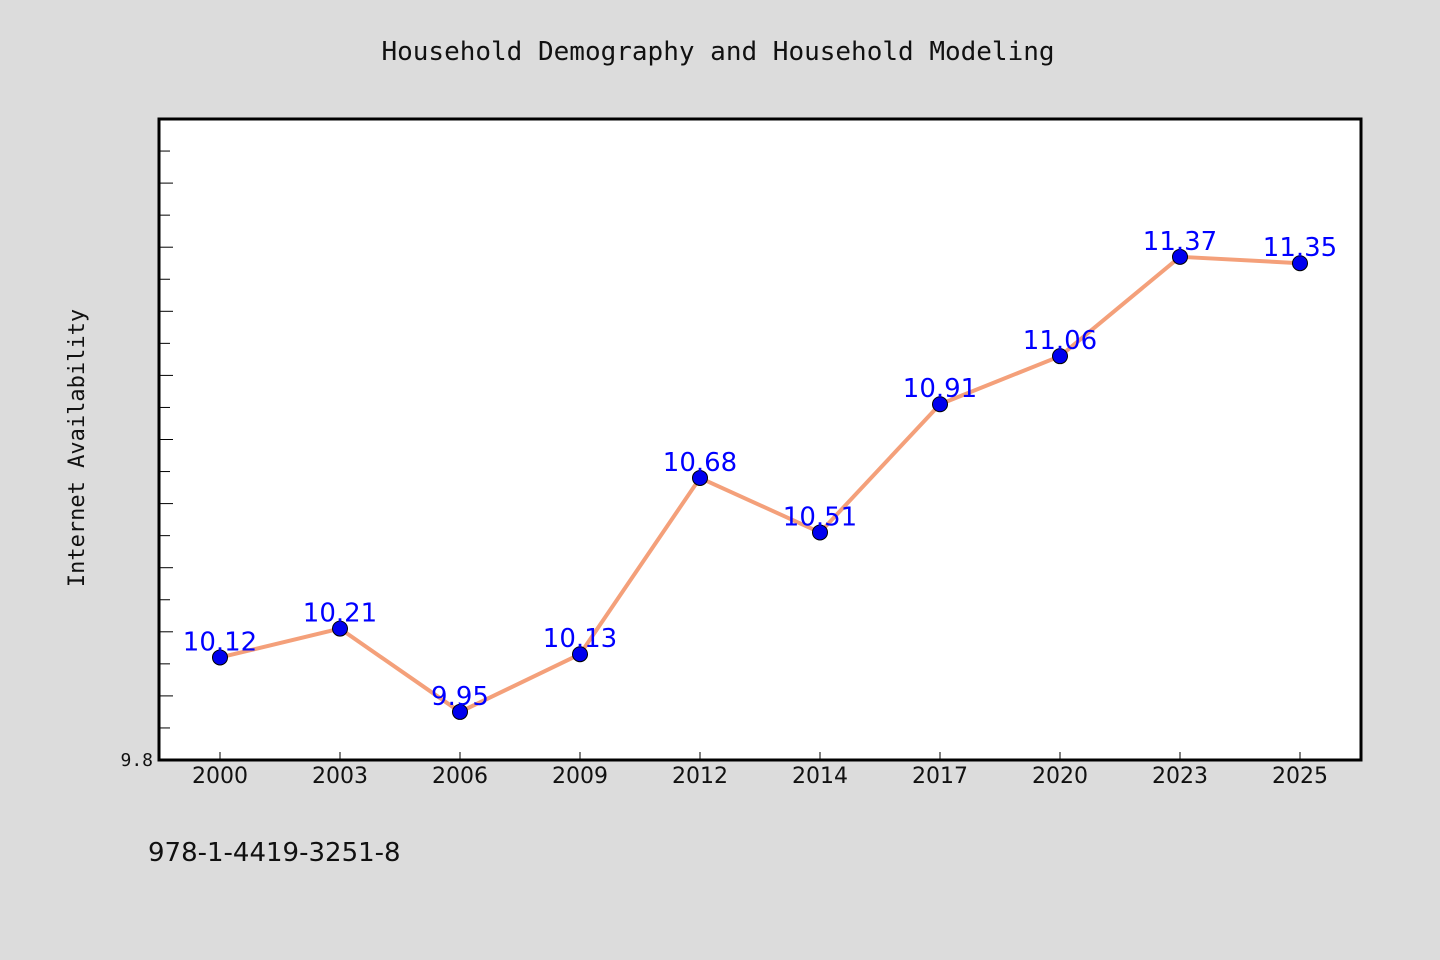  I want to click on footer-isbn: 978-1-4419-3251-8, so click(274, 853).